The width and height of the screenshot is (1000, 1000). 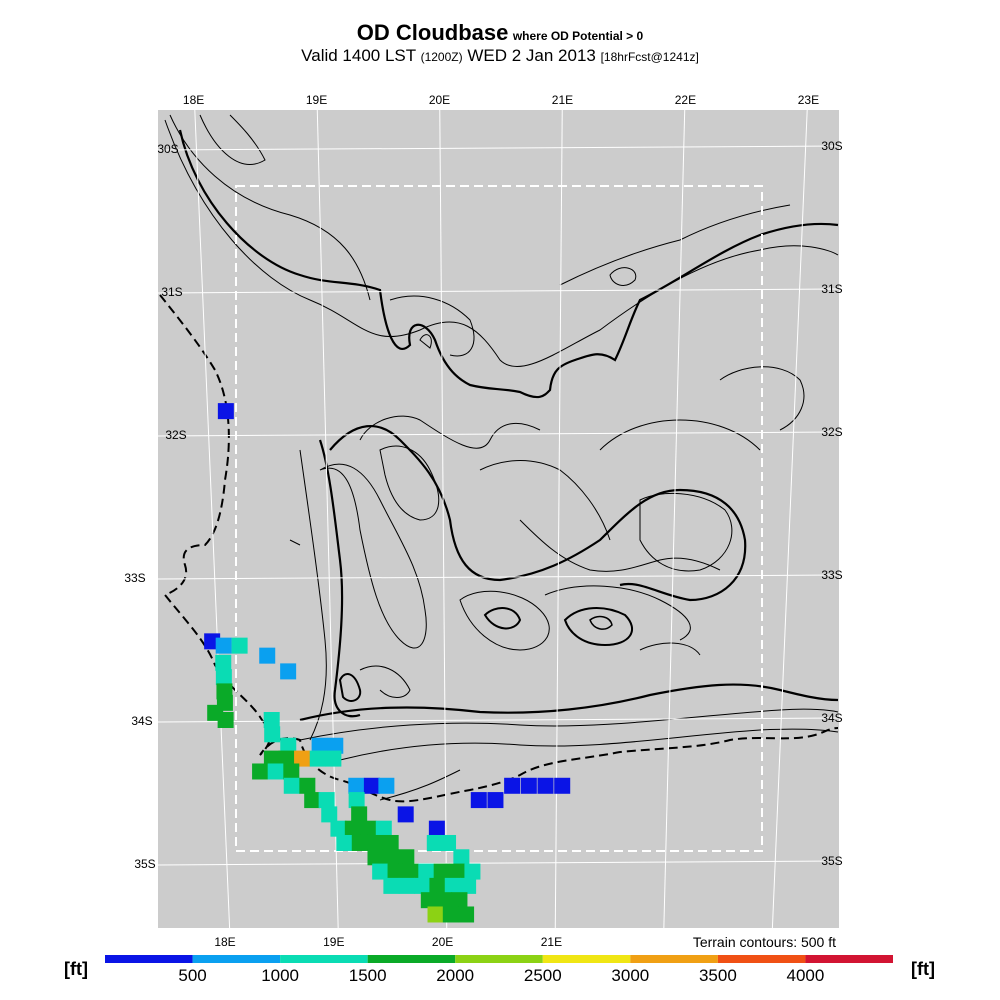 I want to click on colorbar-tick: 2000, so click(x=455, y=975).